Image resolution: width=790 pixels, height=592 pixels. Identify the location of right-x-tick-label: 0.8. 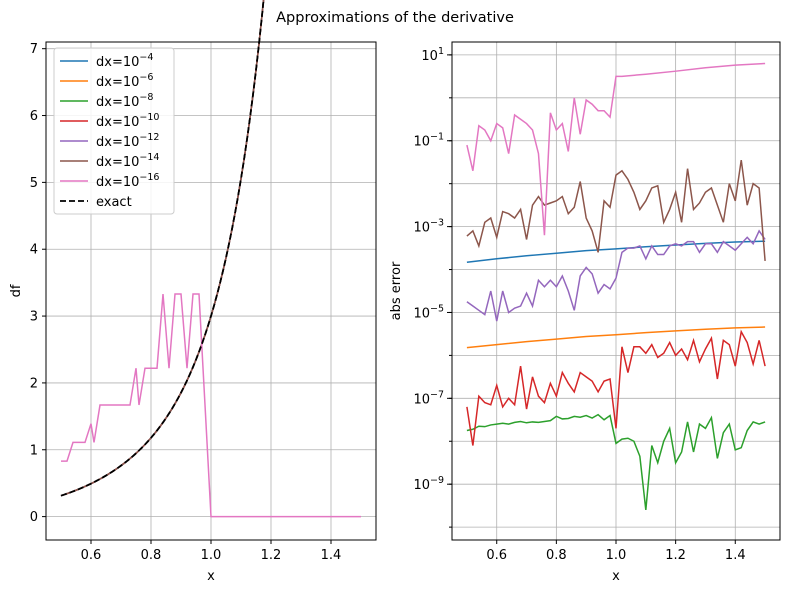
(556, 555).